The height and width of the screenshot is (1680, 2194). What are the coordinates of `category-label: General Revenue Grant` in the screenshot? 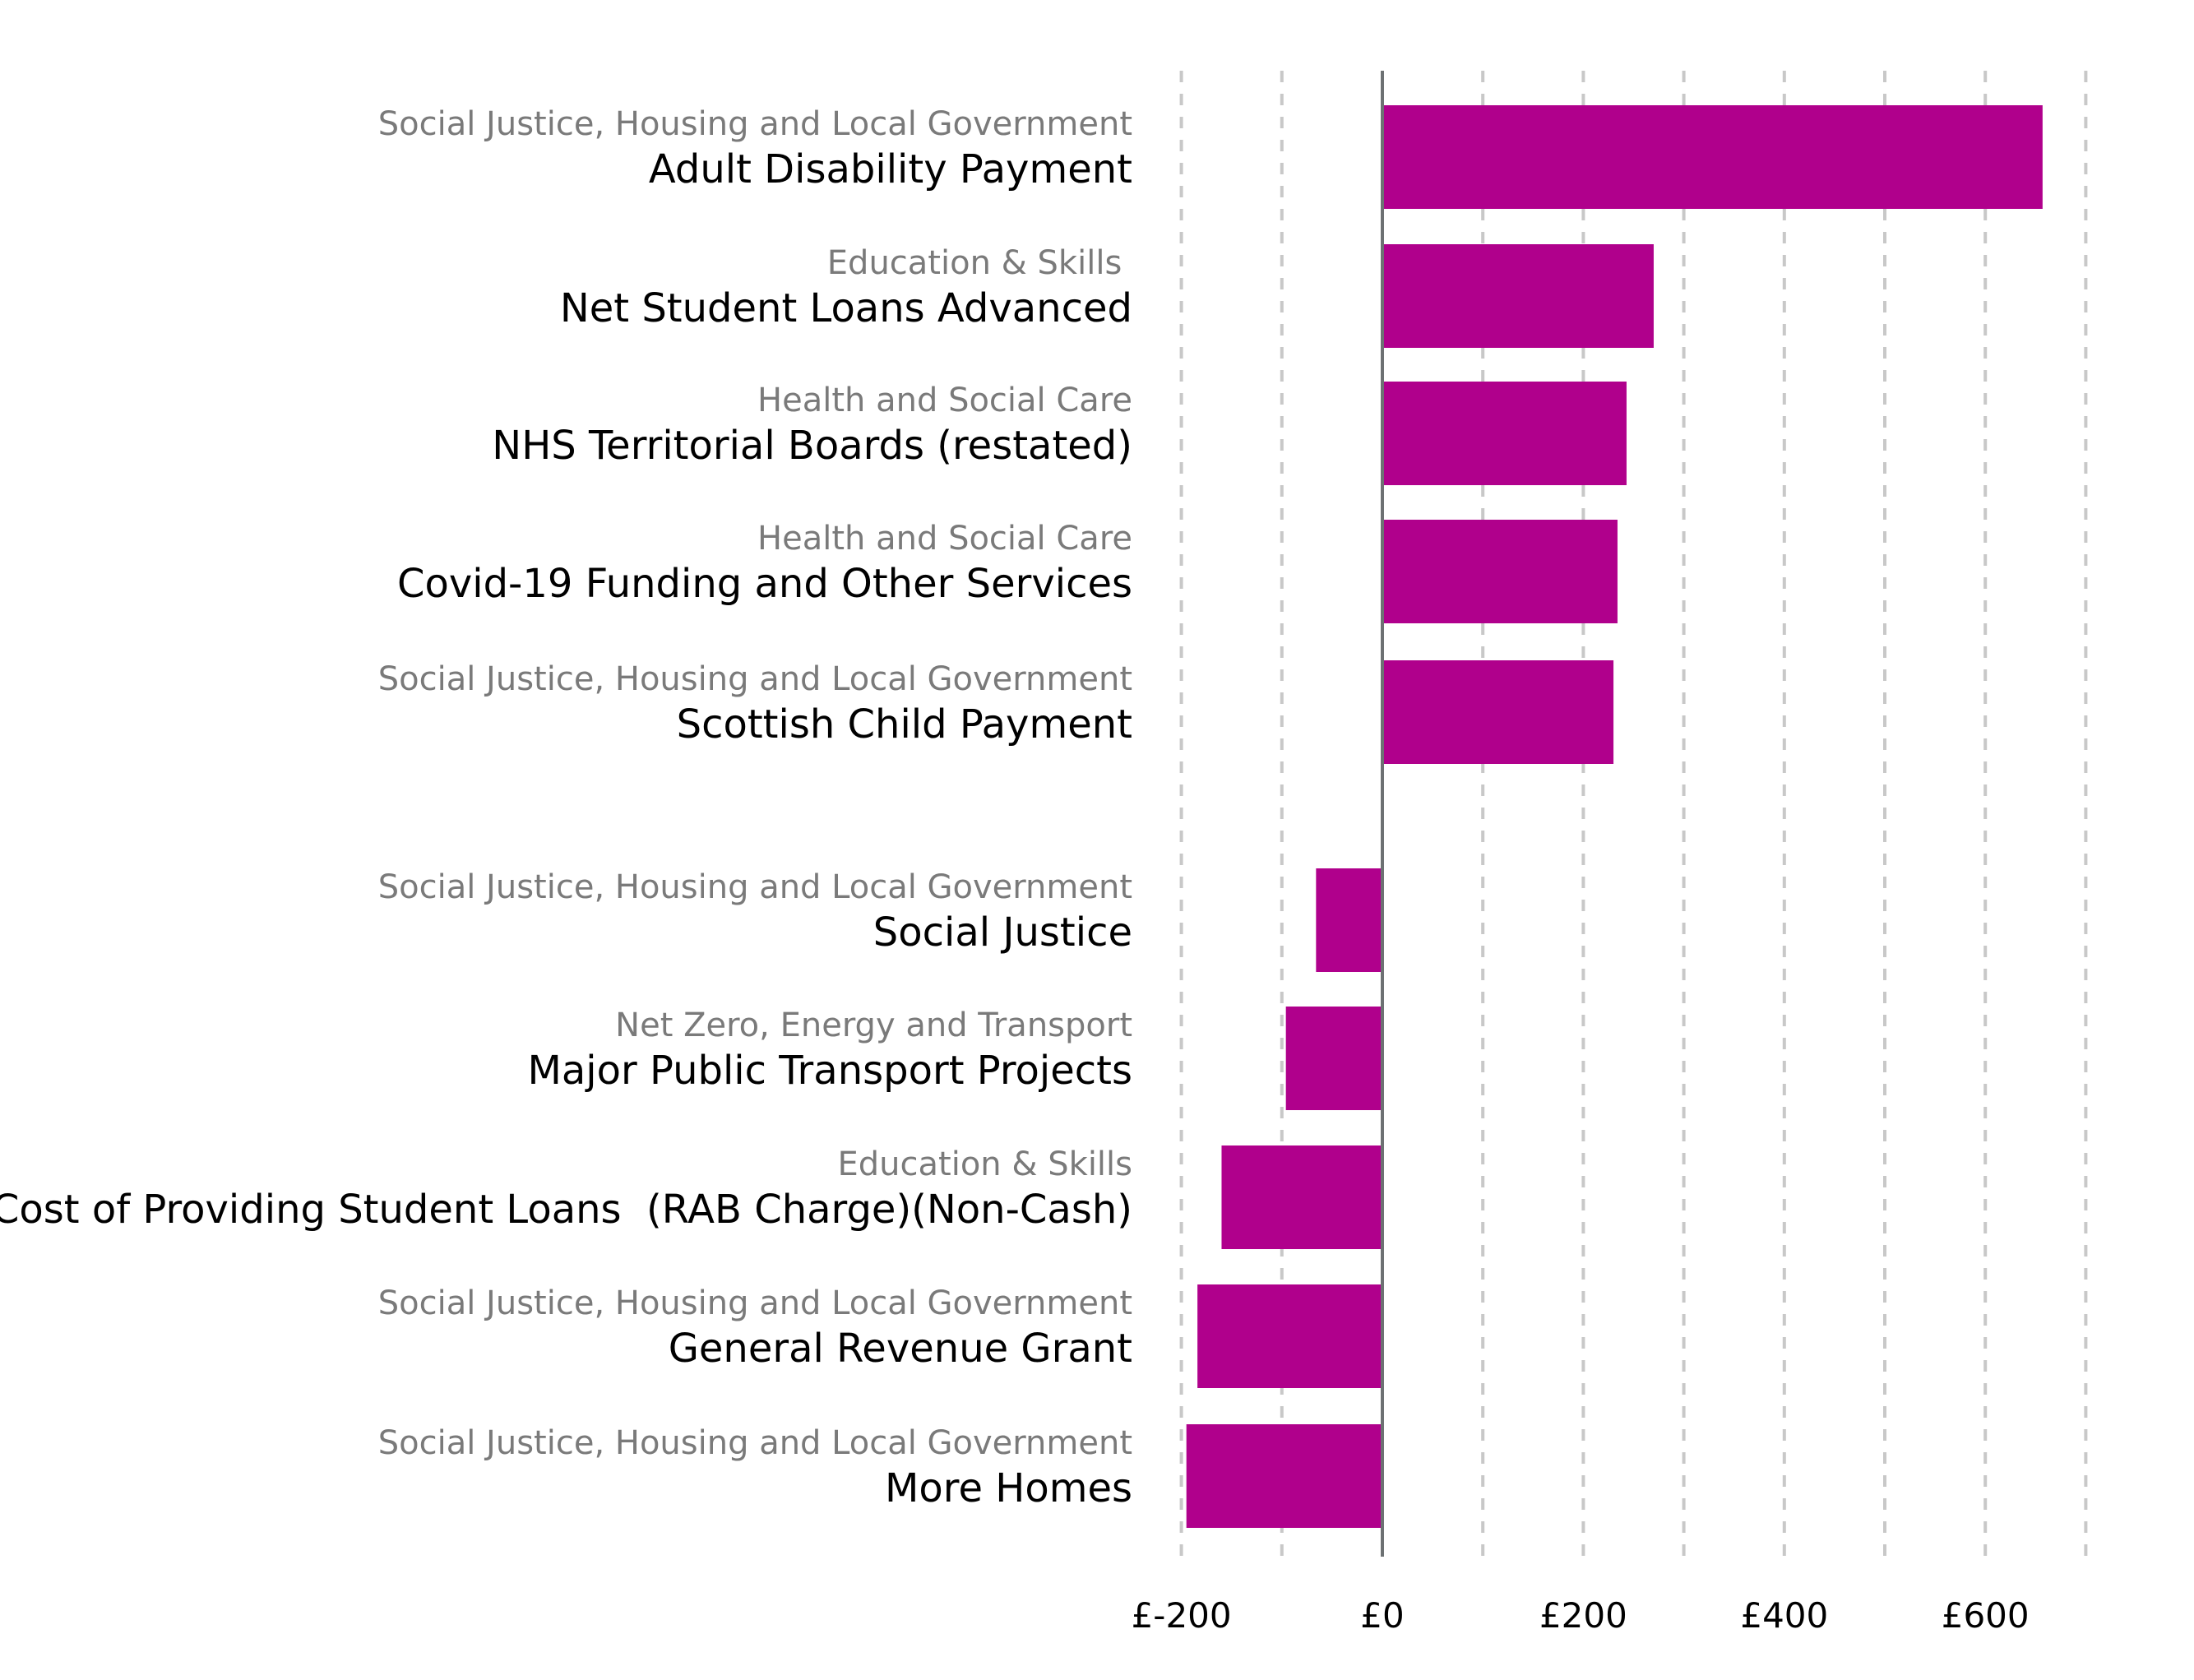 It's located at (900, 1349).